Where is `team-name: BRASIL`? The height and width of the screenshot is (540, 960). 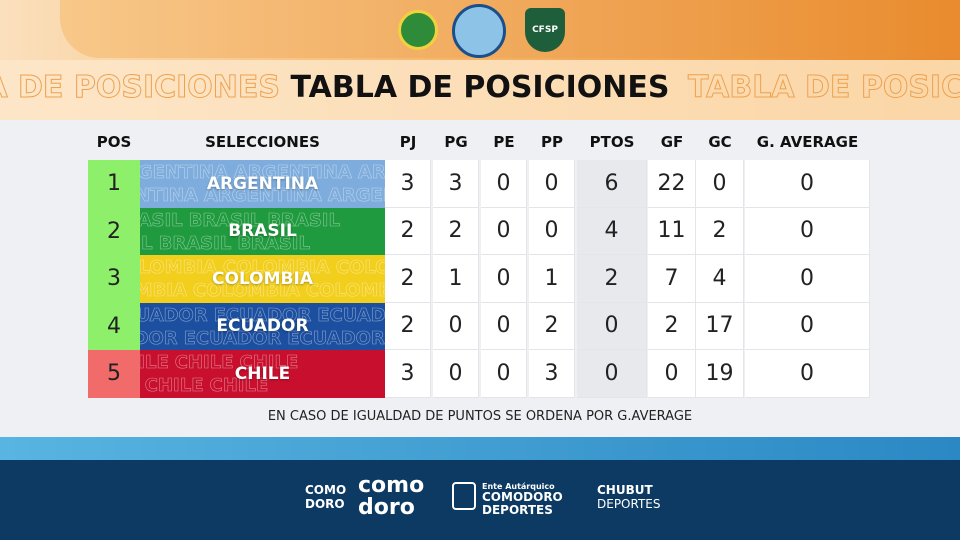 team-name: BRASIL is located at coordinates (262, 231).